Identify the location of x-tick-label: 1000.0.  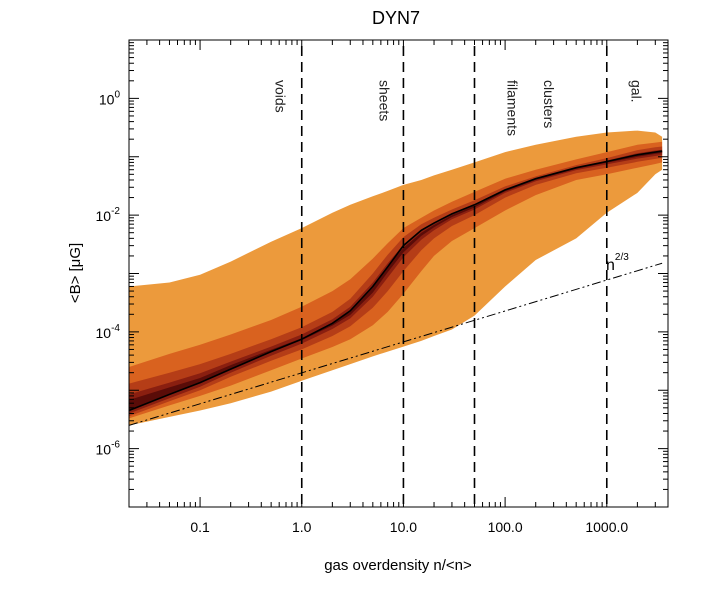
(606, 527).